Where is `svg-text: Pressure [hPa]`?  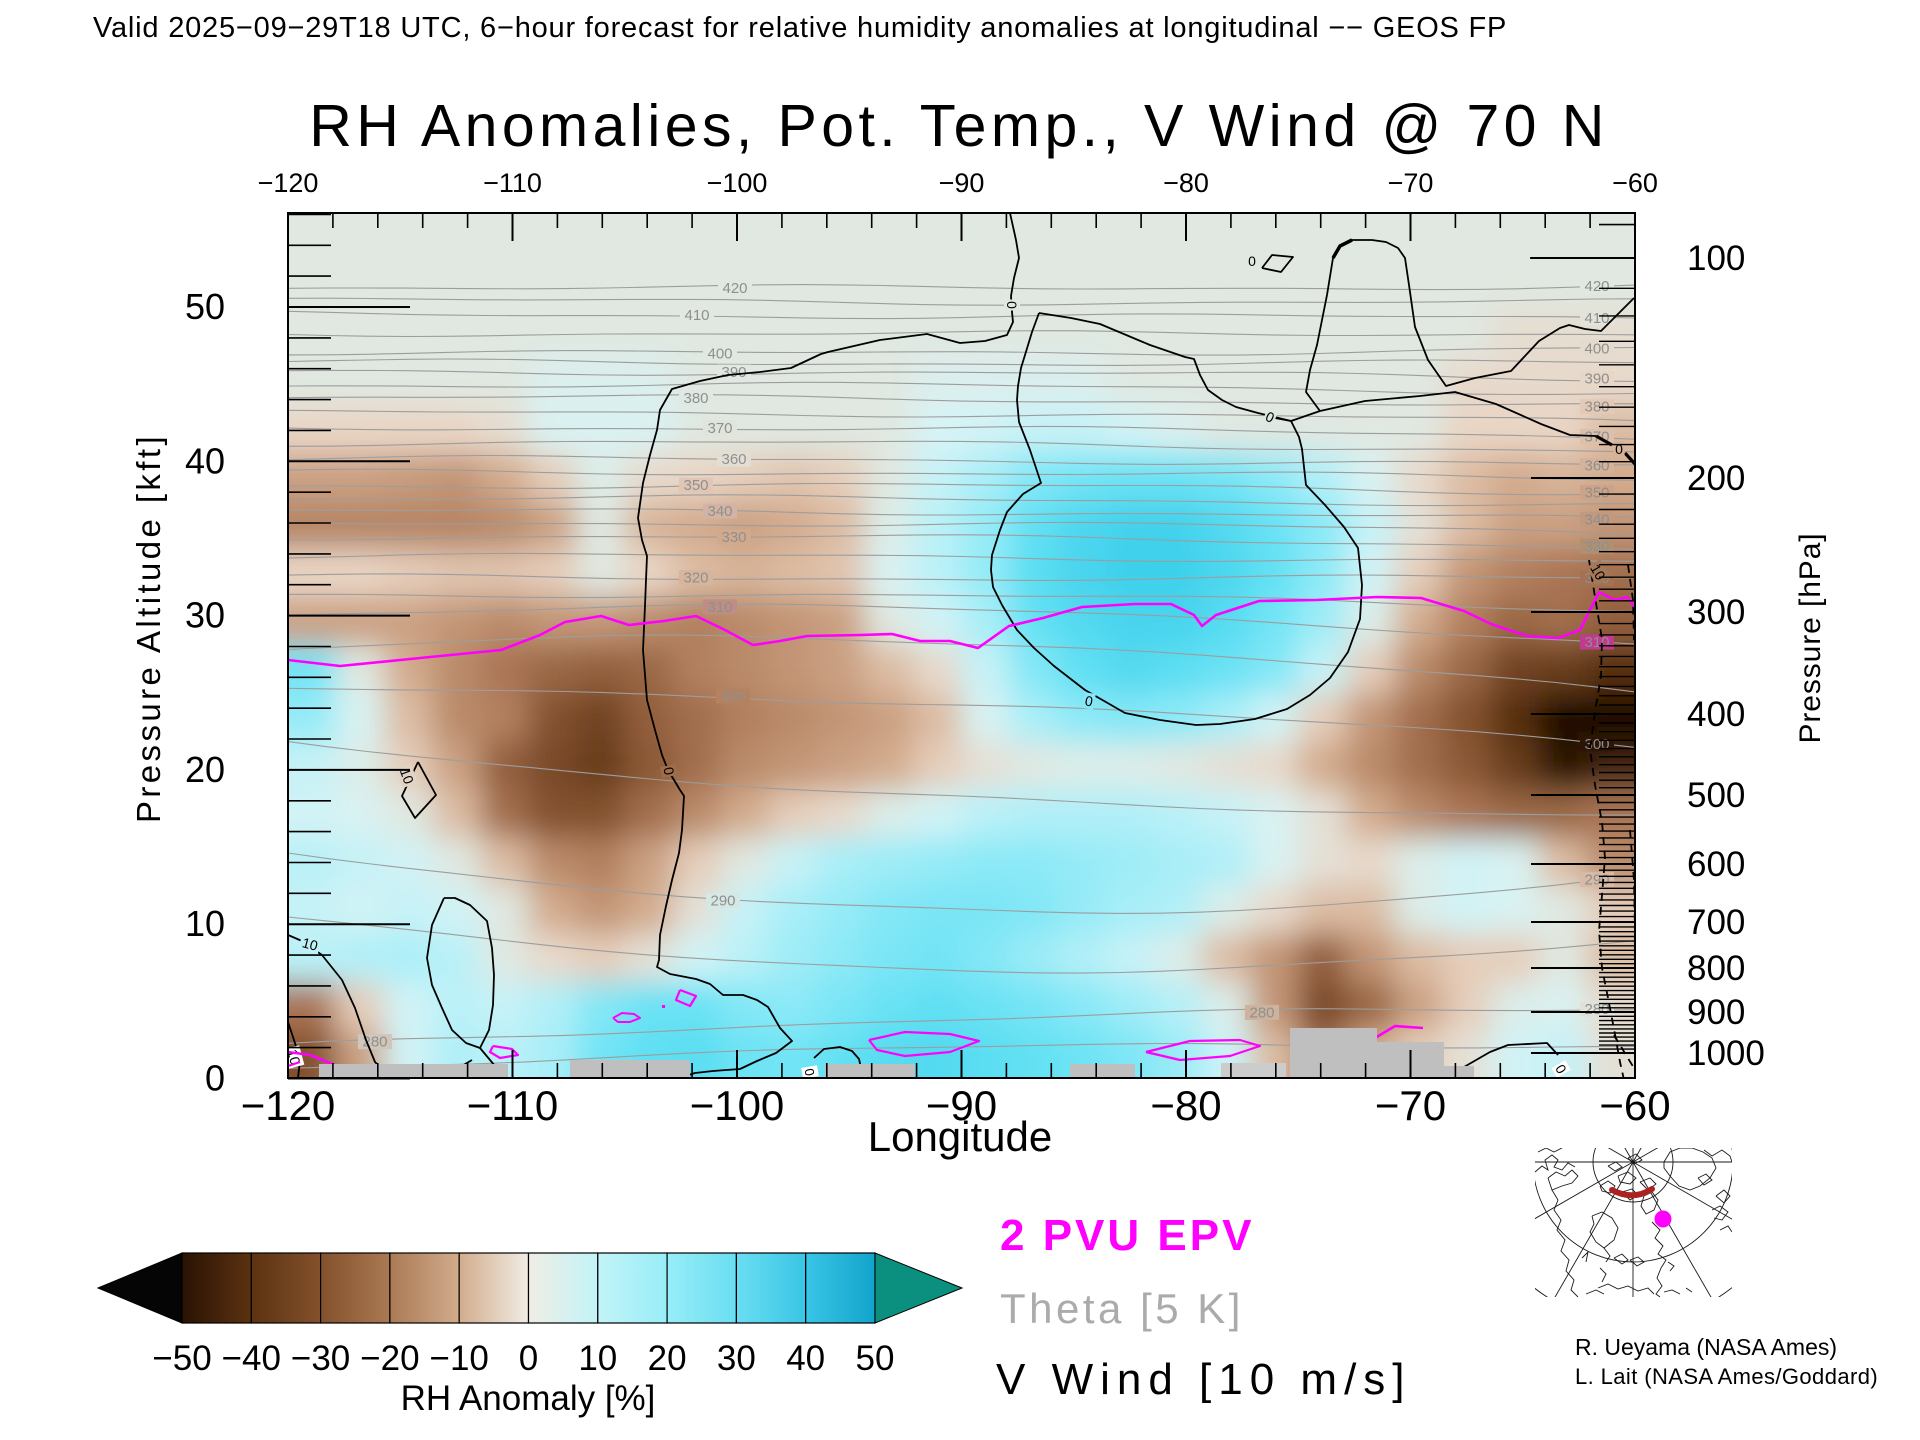 svg-text: Pressure [hPa] is located at coordinates (1810, 637).